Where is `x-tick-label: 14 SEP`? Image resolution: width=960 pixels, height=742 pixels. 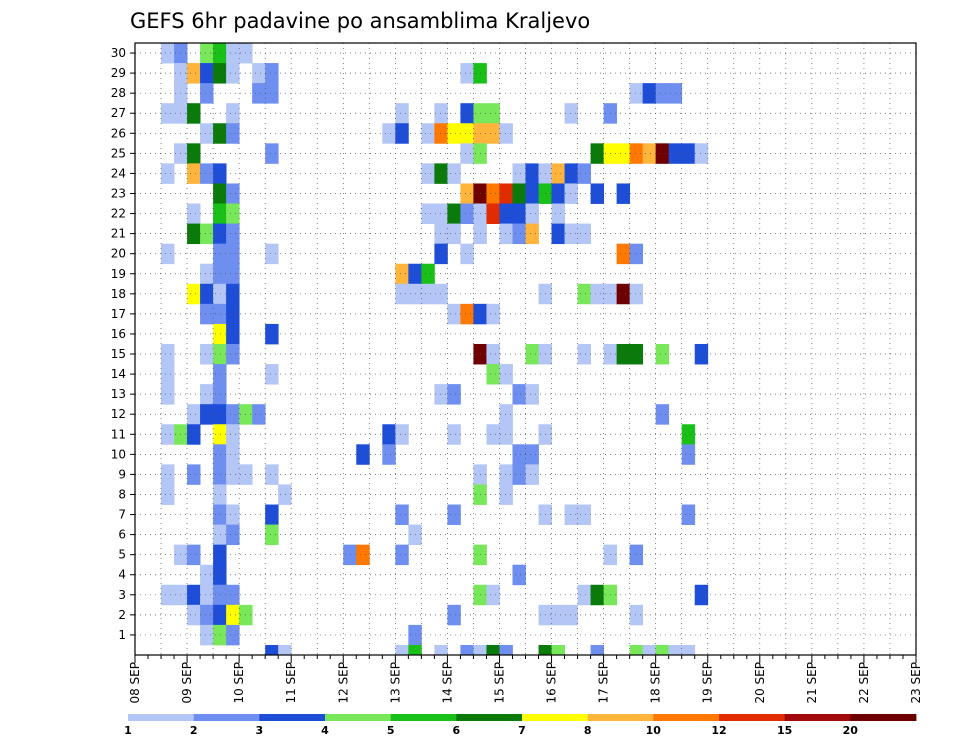
x-tick-label: 14 SEP is located at coordinates (447, 683).